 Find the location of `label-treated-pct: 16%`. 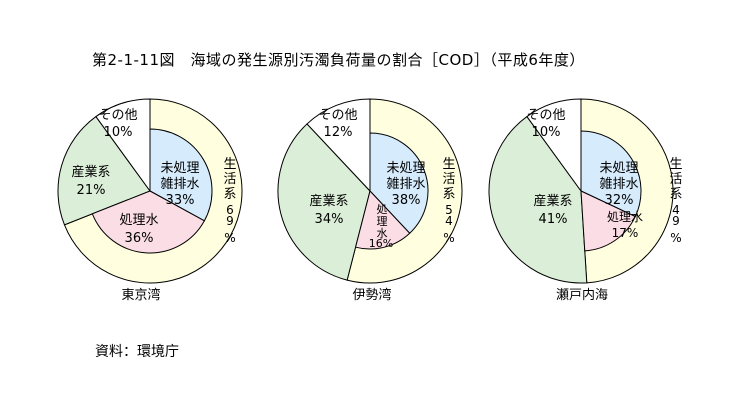

label-treated-pct: 16% is located at coordinates (381, 243).